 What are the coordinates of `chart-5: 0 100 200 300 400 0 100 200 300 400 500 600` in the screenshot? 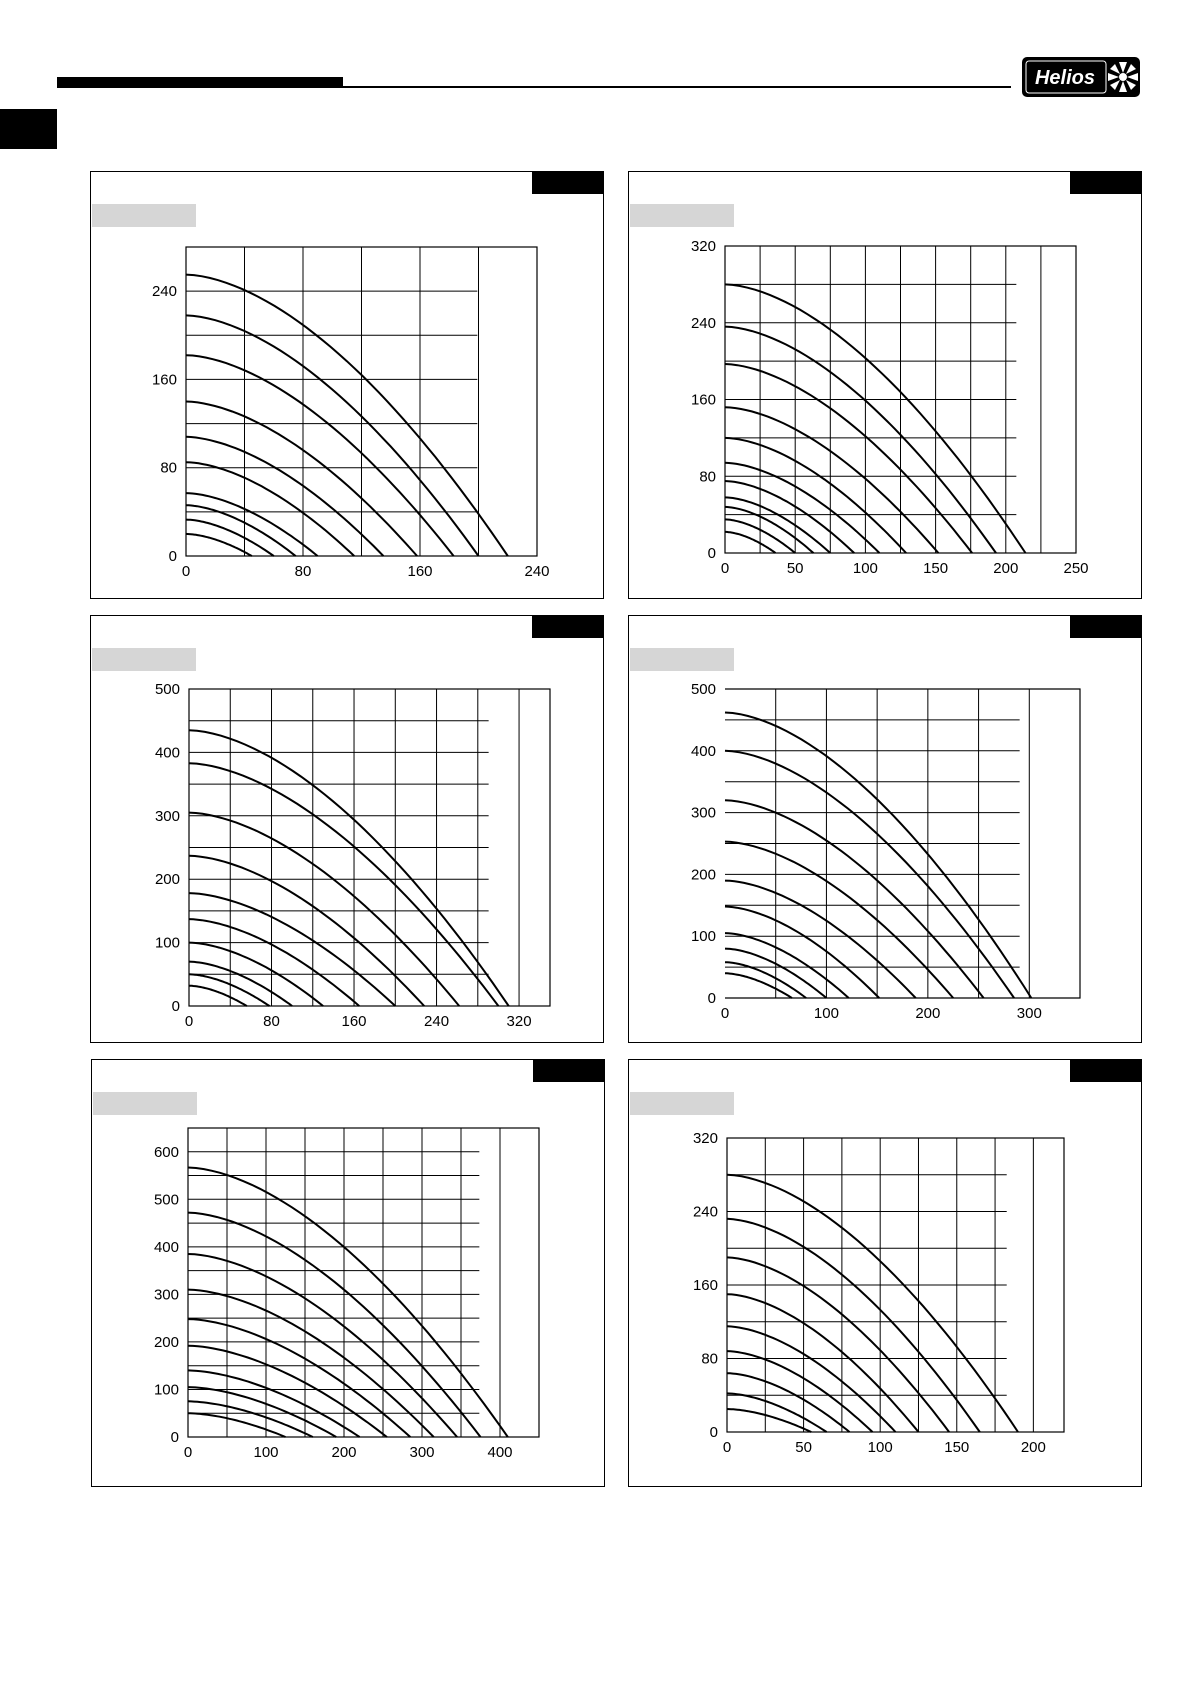 It's located at (347, 1294).